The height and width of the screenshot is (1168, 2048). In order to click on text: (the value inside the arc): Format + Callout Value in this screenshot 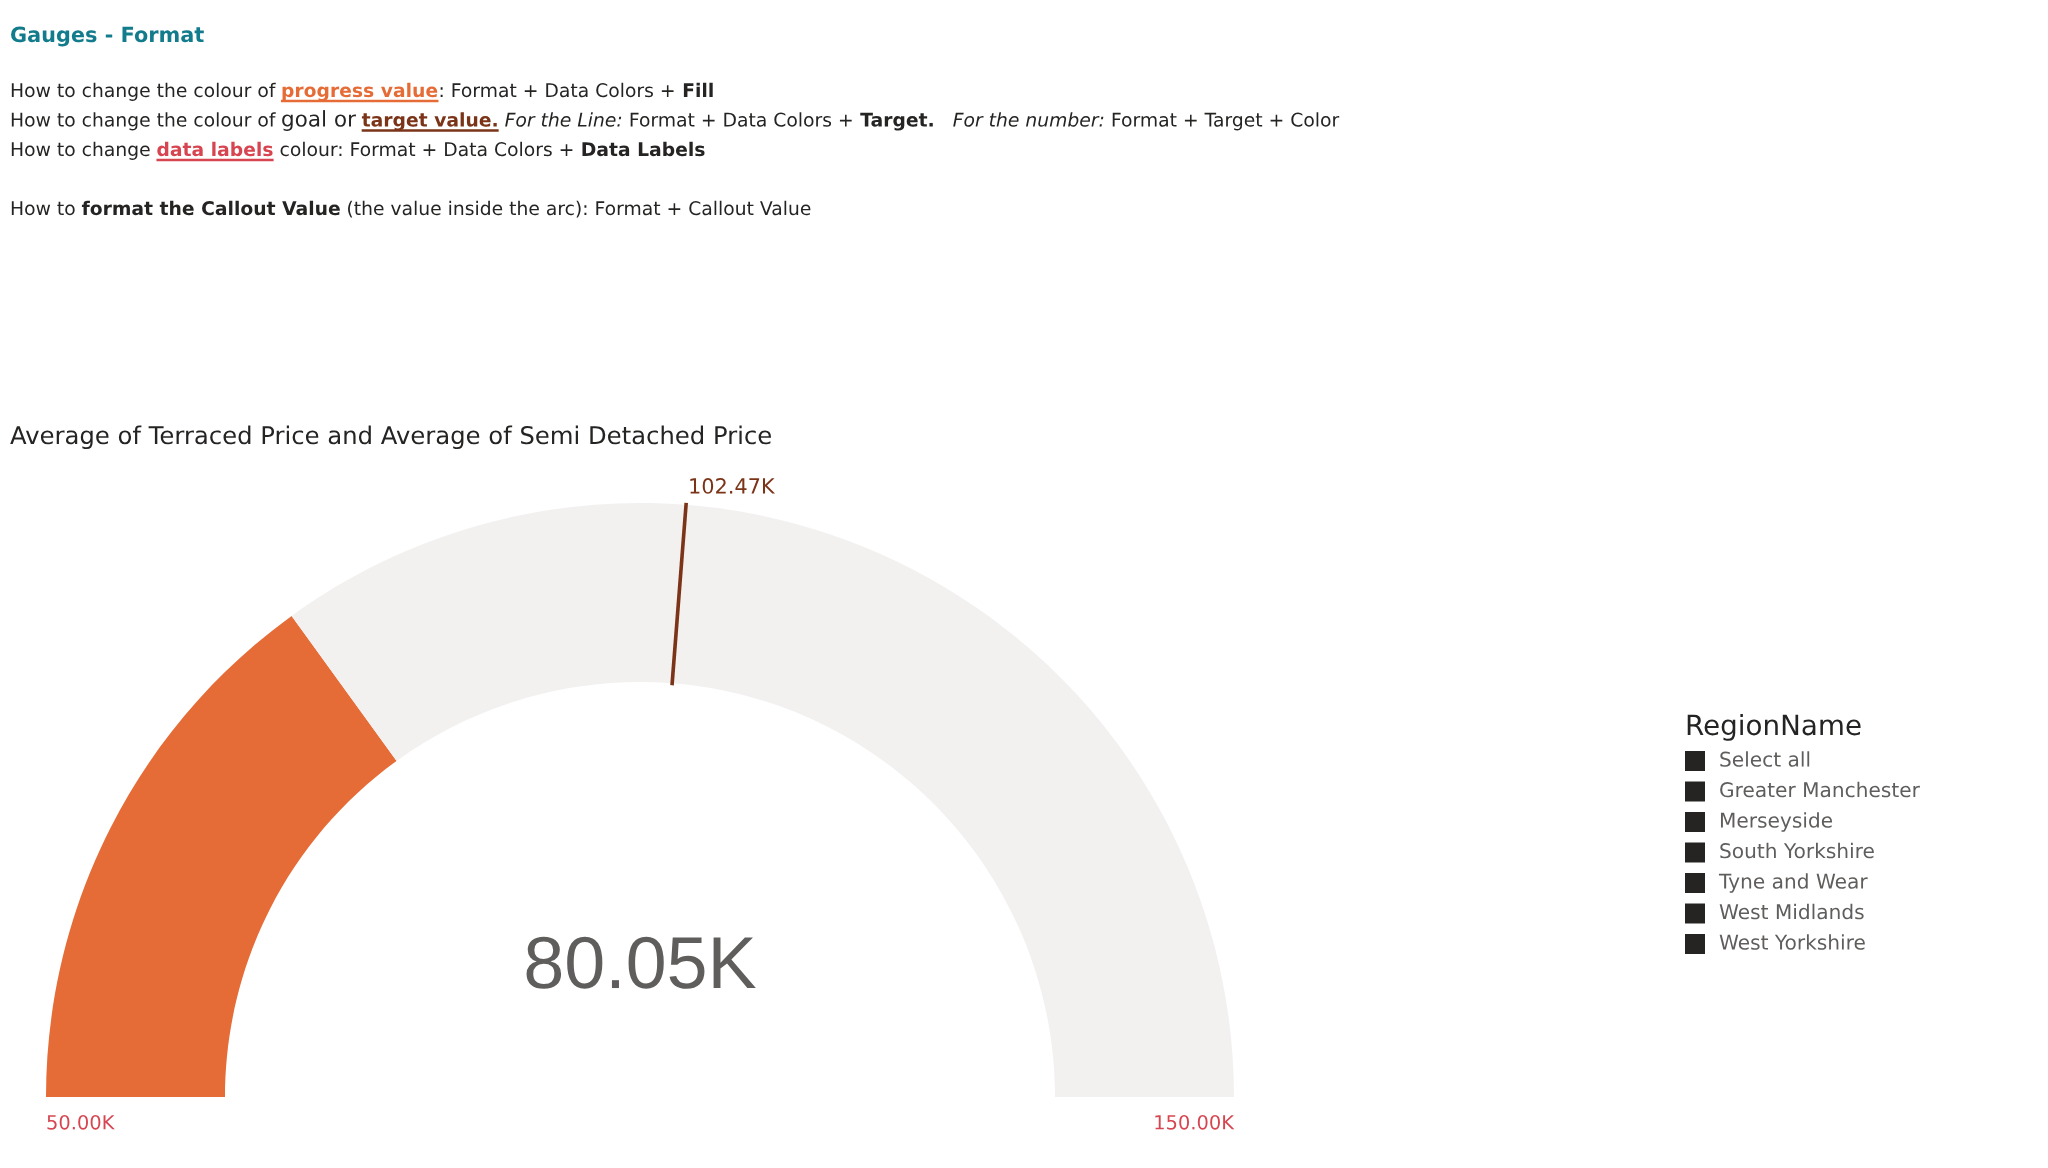, I will do `click(579, 209)`.